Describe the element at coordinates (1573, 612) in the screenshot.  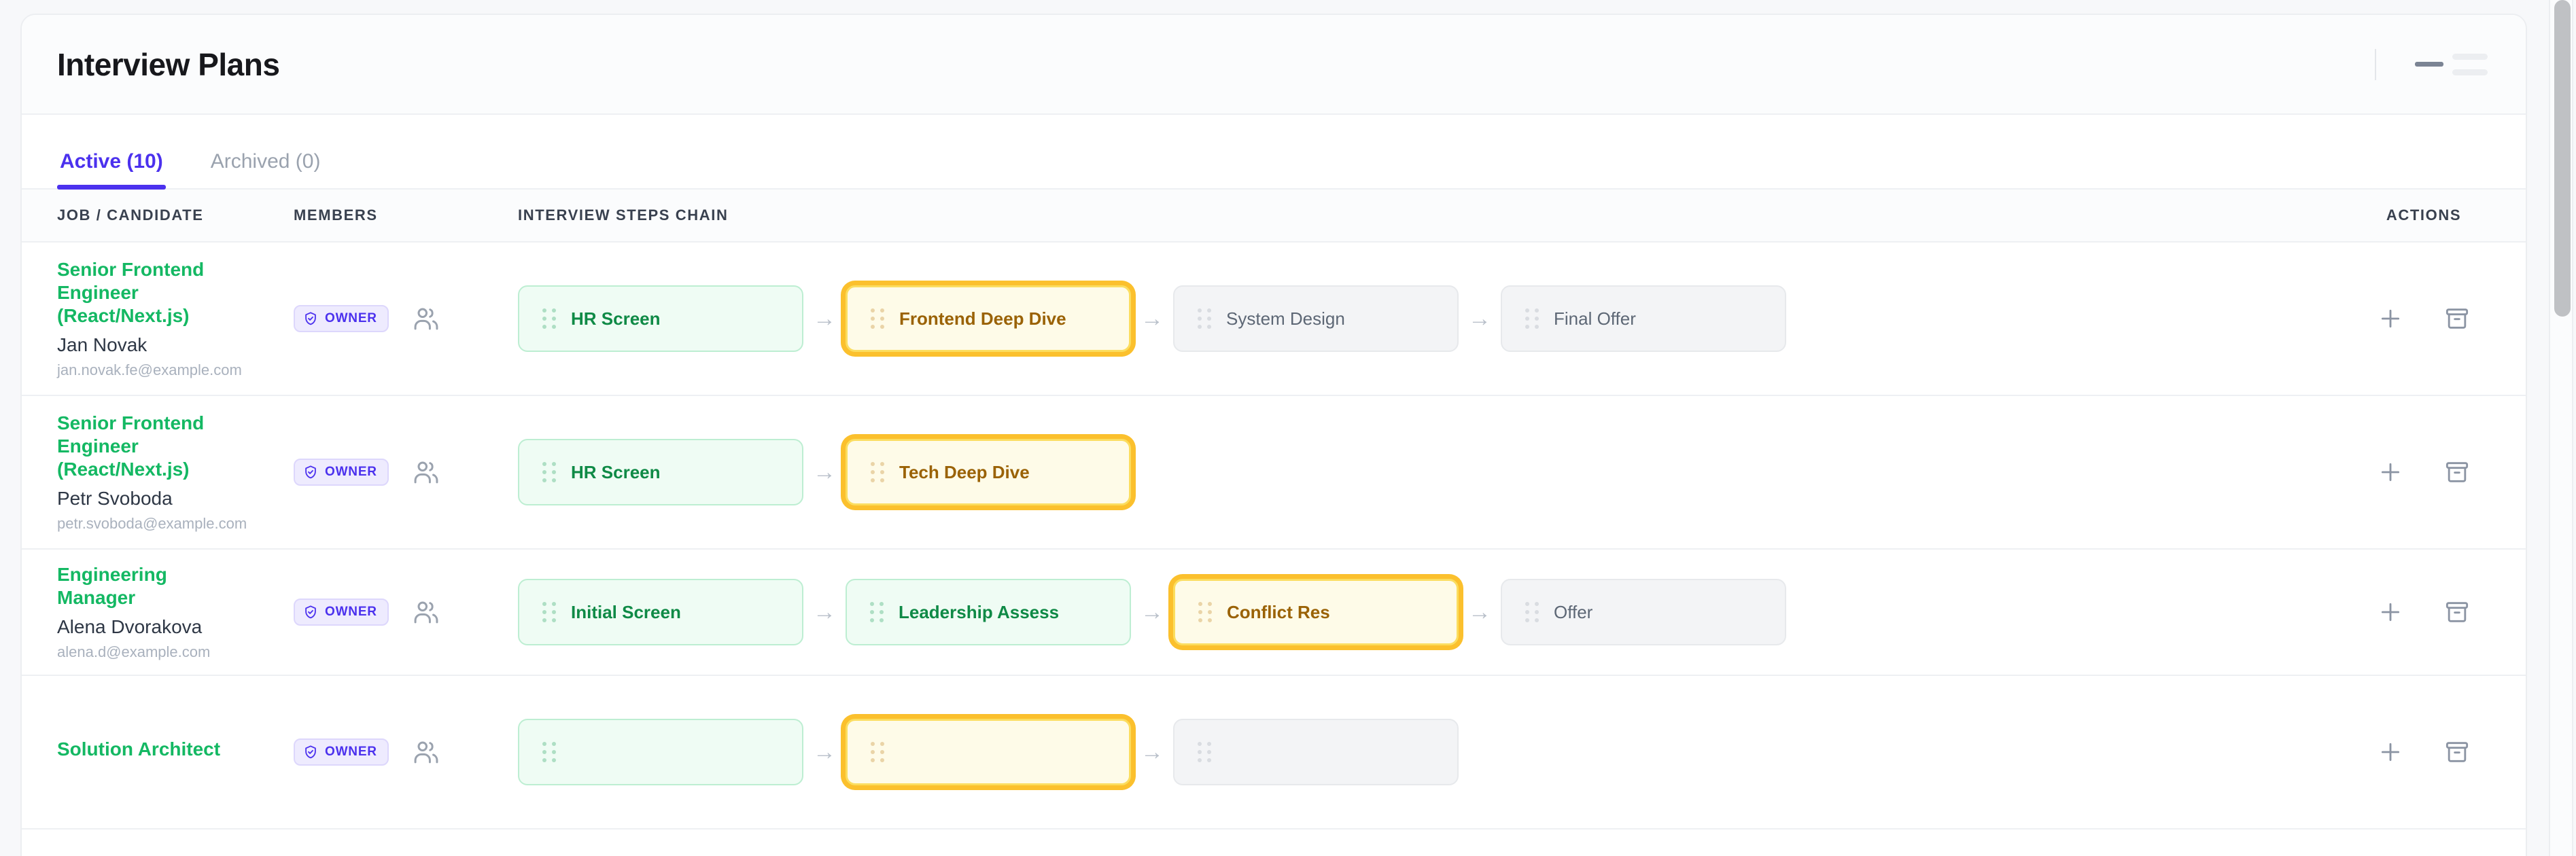
I see `step-label: Offer` at that location.